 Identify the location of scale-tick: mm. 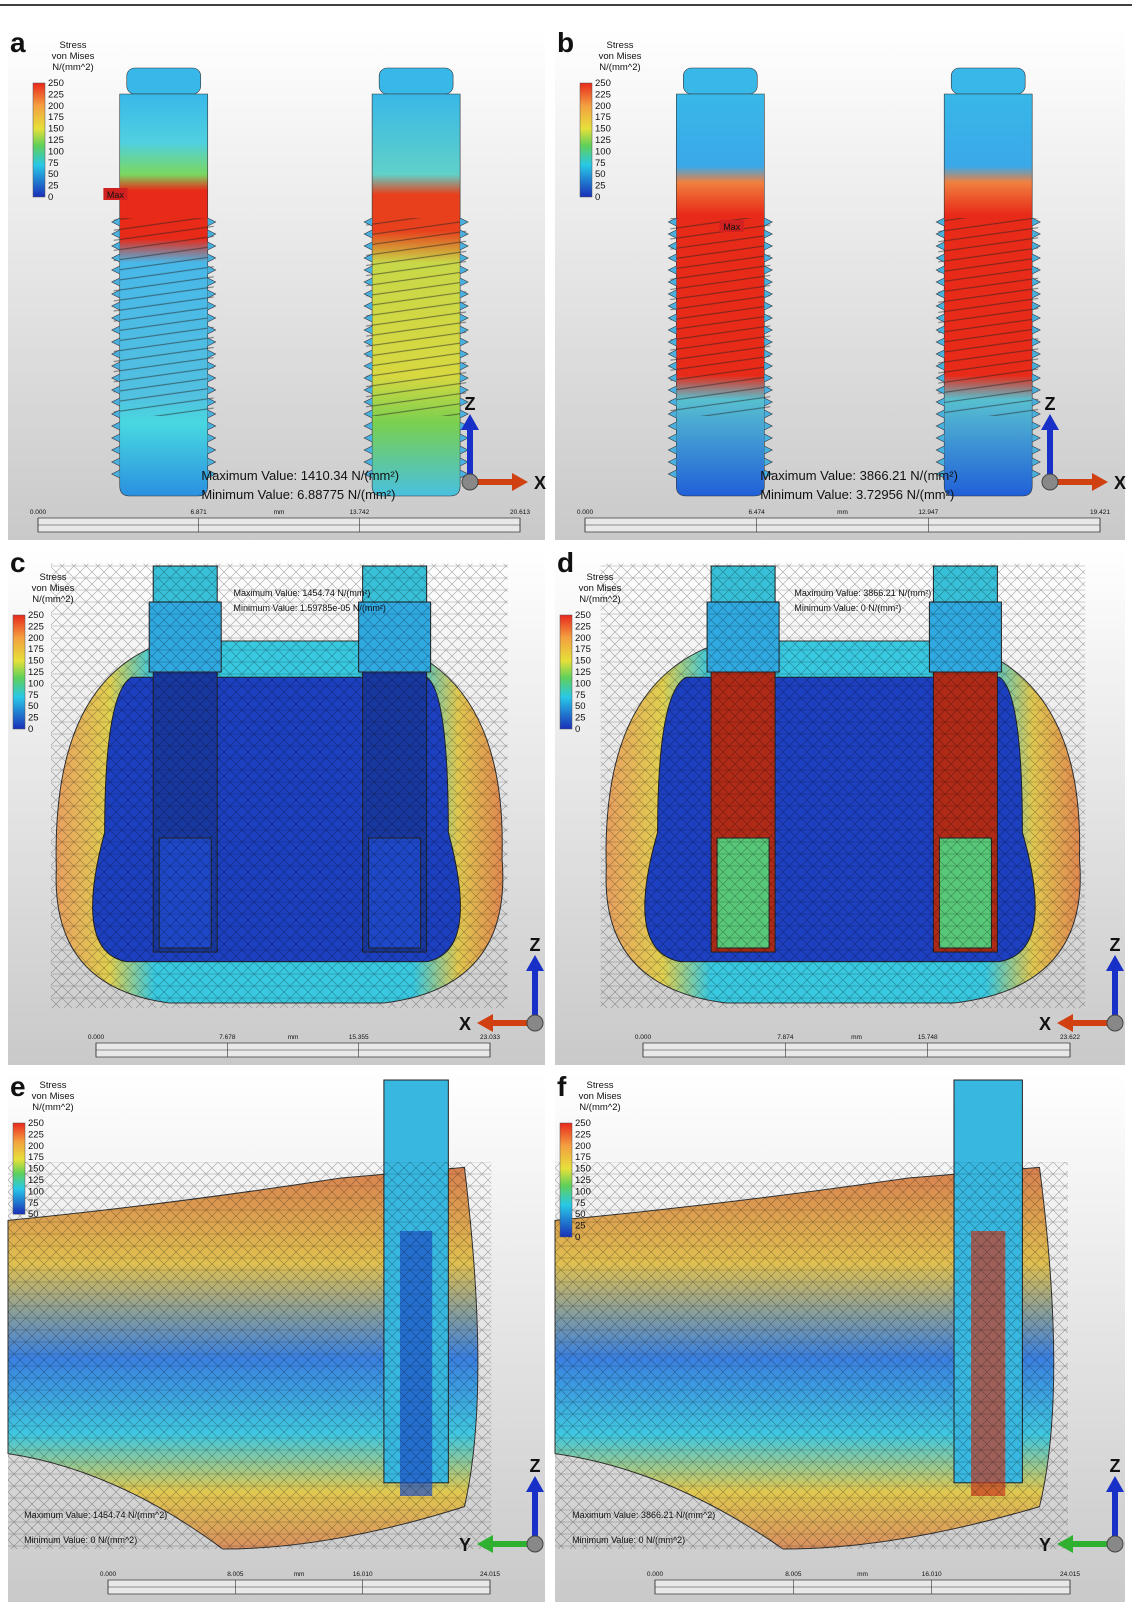
(293, 1037).